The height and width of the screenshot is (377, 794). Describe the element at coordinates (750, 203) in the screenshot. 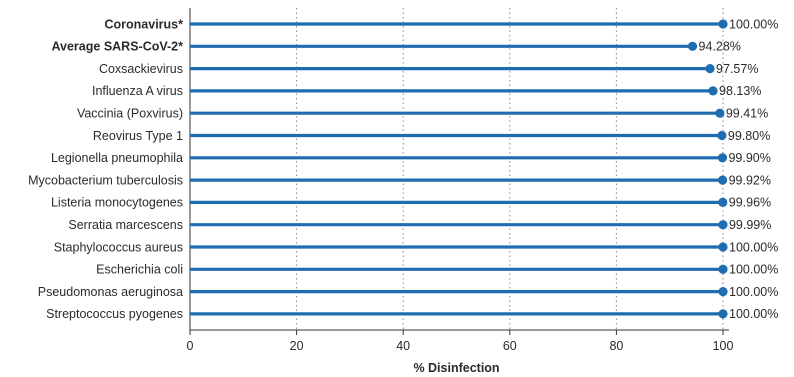

I see `value-label: 99.96%` at that location.